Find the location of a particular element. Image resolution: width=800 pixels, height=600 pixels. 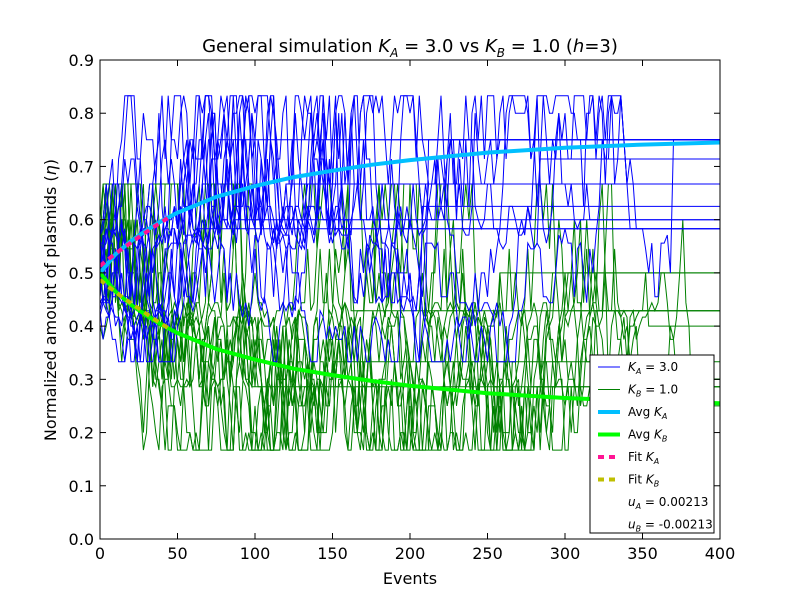

legend-label: Fit KA is located at coordinates (643, 458).